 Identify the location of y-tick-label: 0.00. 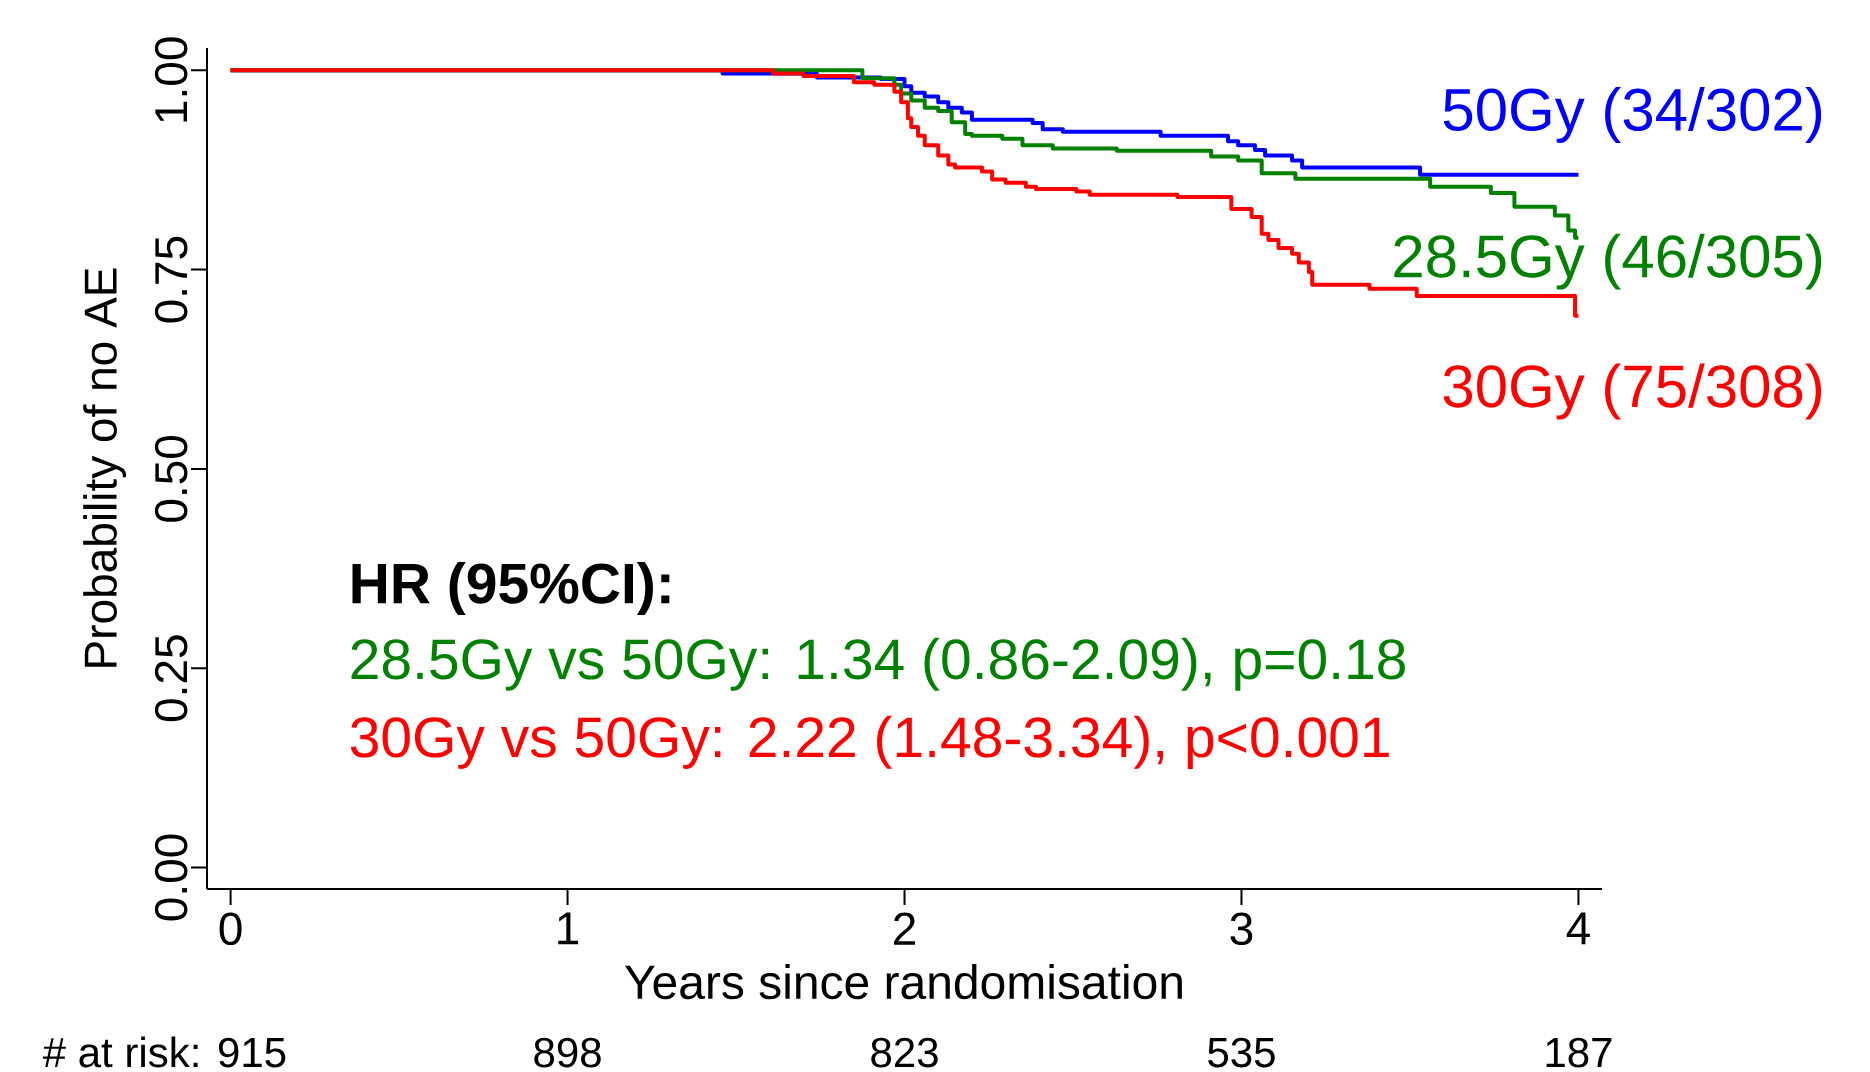
(171, 877).